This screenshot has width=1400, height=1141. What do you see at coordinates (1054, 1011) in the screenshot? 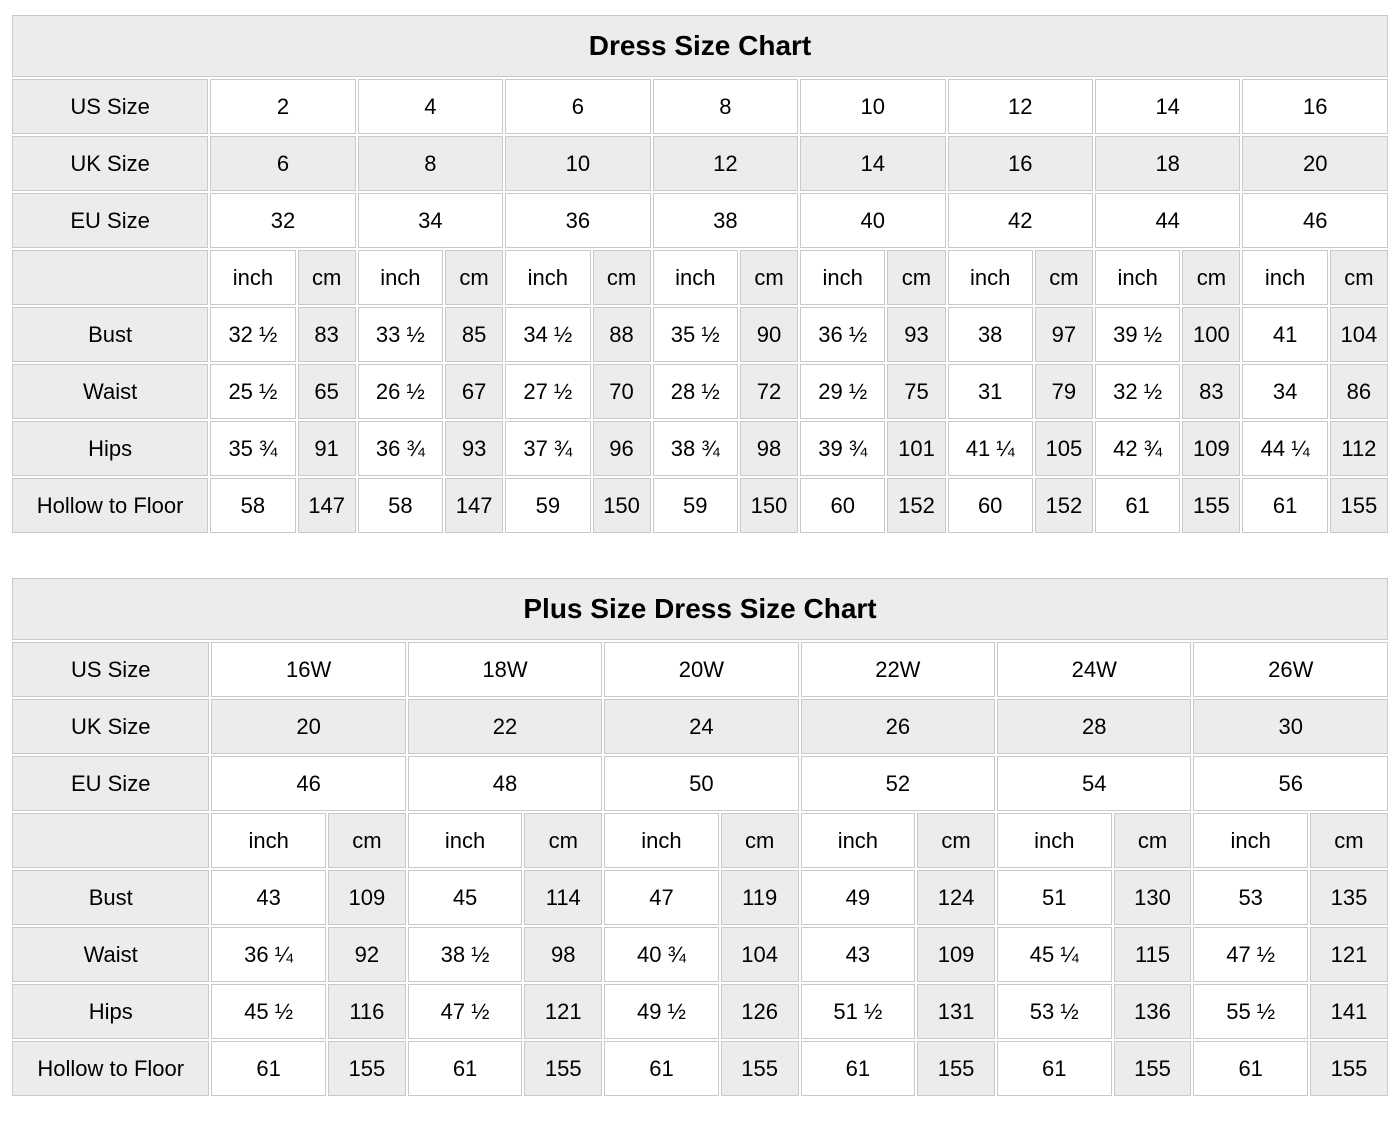
I see `measure-cell-inch: 53 ½` at bounding box center [1054, 1011].